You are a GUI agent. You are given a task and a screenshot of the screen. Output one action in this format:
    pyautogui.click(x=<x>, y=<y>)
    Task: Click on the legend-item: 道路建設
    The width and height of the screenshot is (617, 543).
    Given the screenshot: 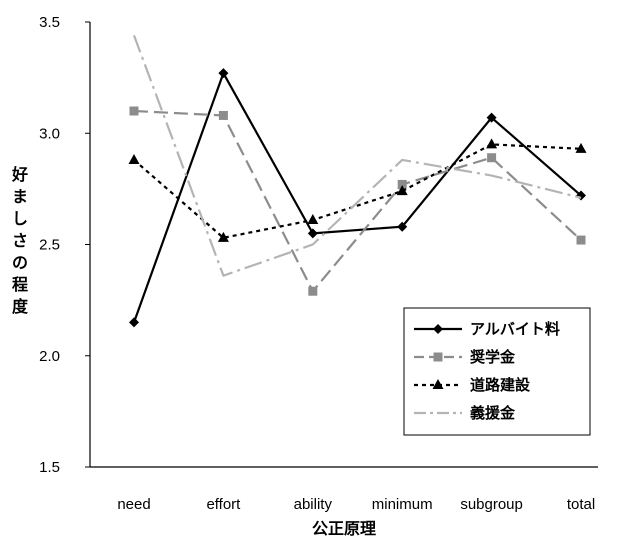 What is the action you would take?
    pyautogui.click(x=472, y=385)
    